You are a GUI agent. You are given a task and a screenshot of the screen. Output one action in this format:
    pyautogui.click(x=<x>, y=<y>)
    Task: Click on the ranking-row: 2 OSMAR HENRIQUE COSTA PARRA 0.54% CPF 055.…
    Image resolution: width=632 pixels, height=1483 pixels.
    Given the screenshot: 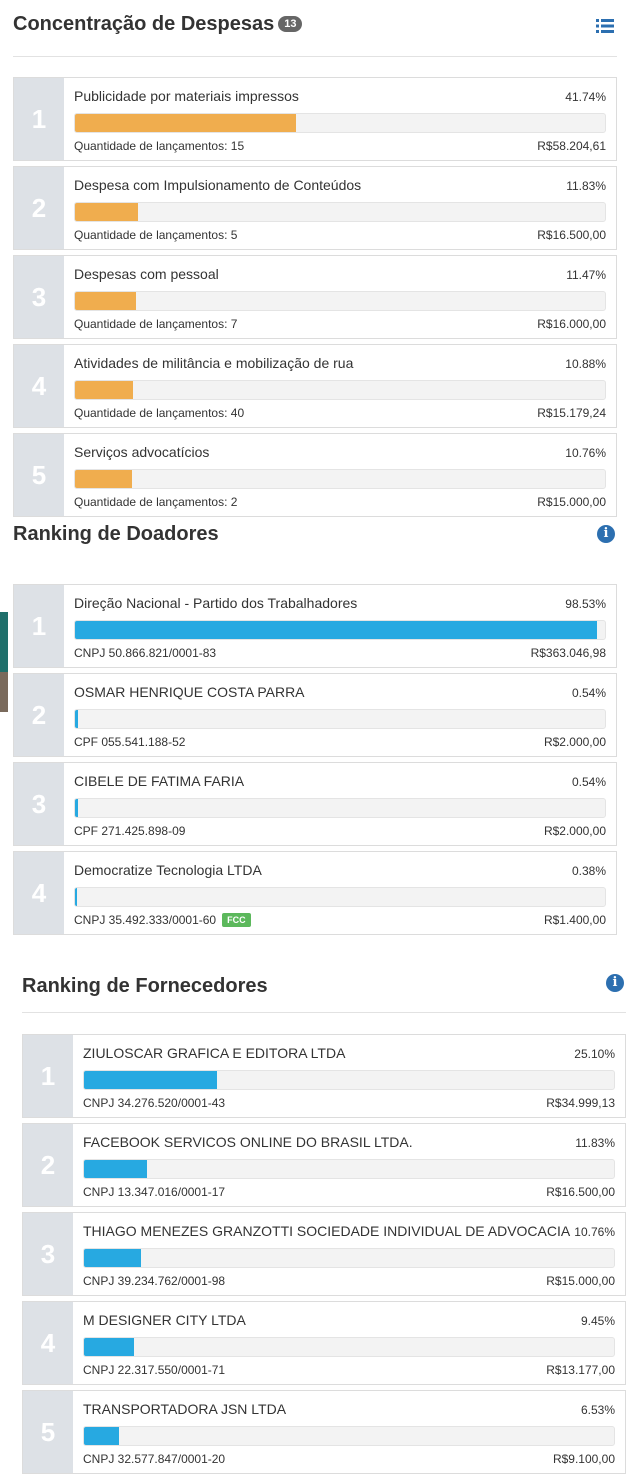 What is the action you would take?
    pyautogui.click(x=315, y=715)
    